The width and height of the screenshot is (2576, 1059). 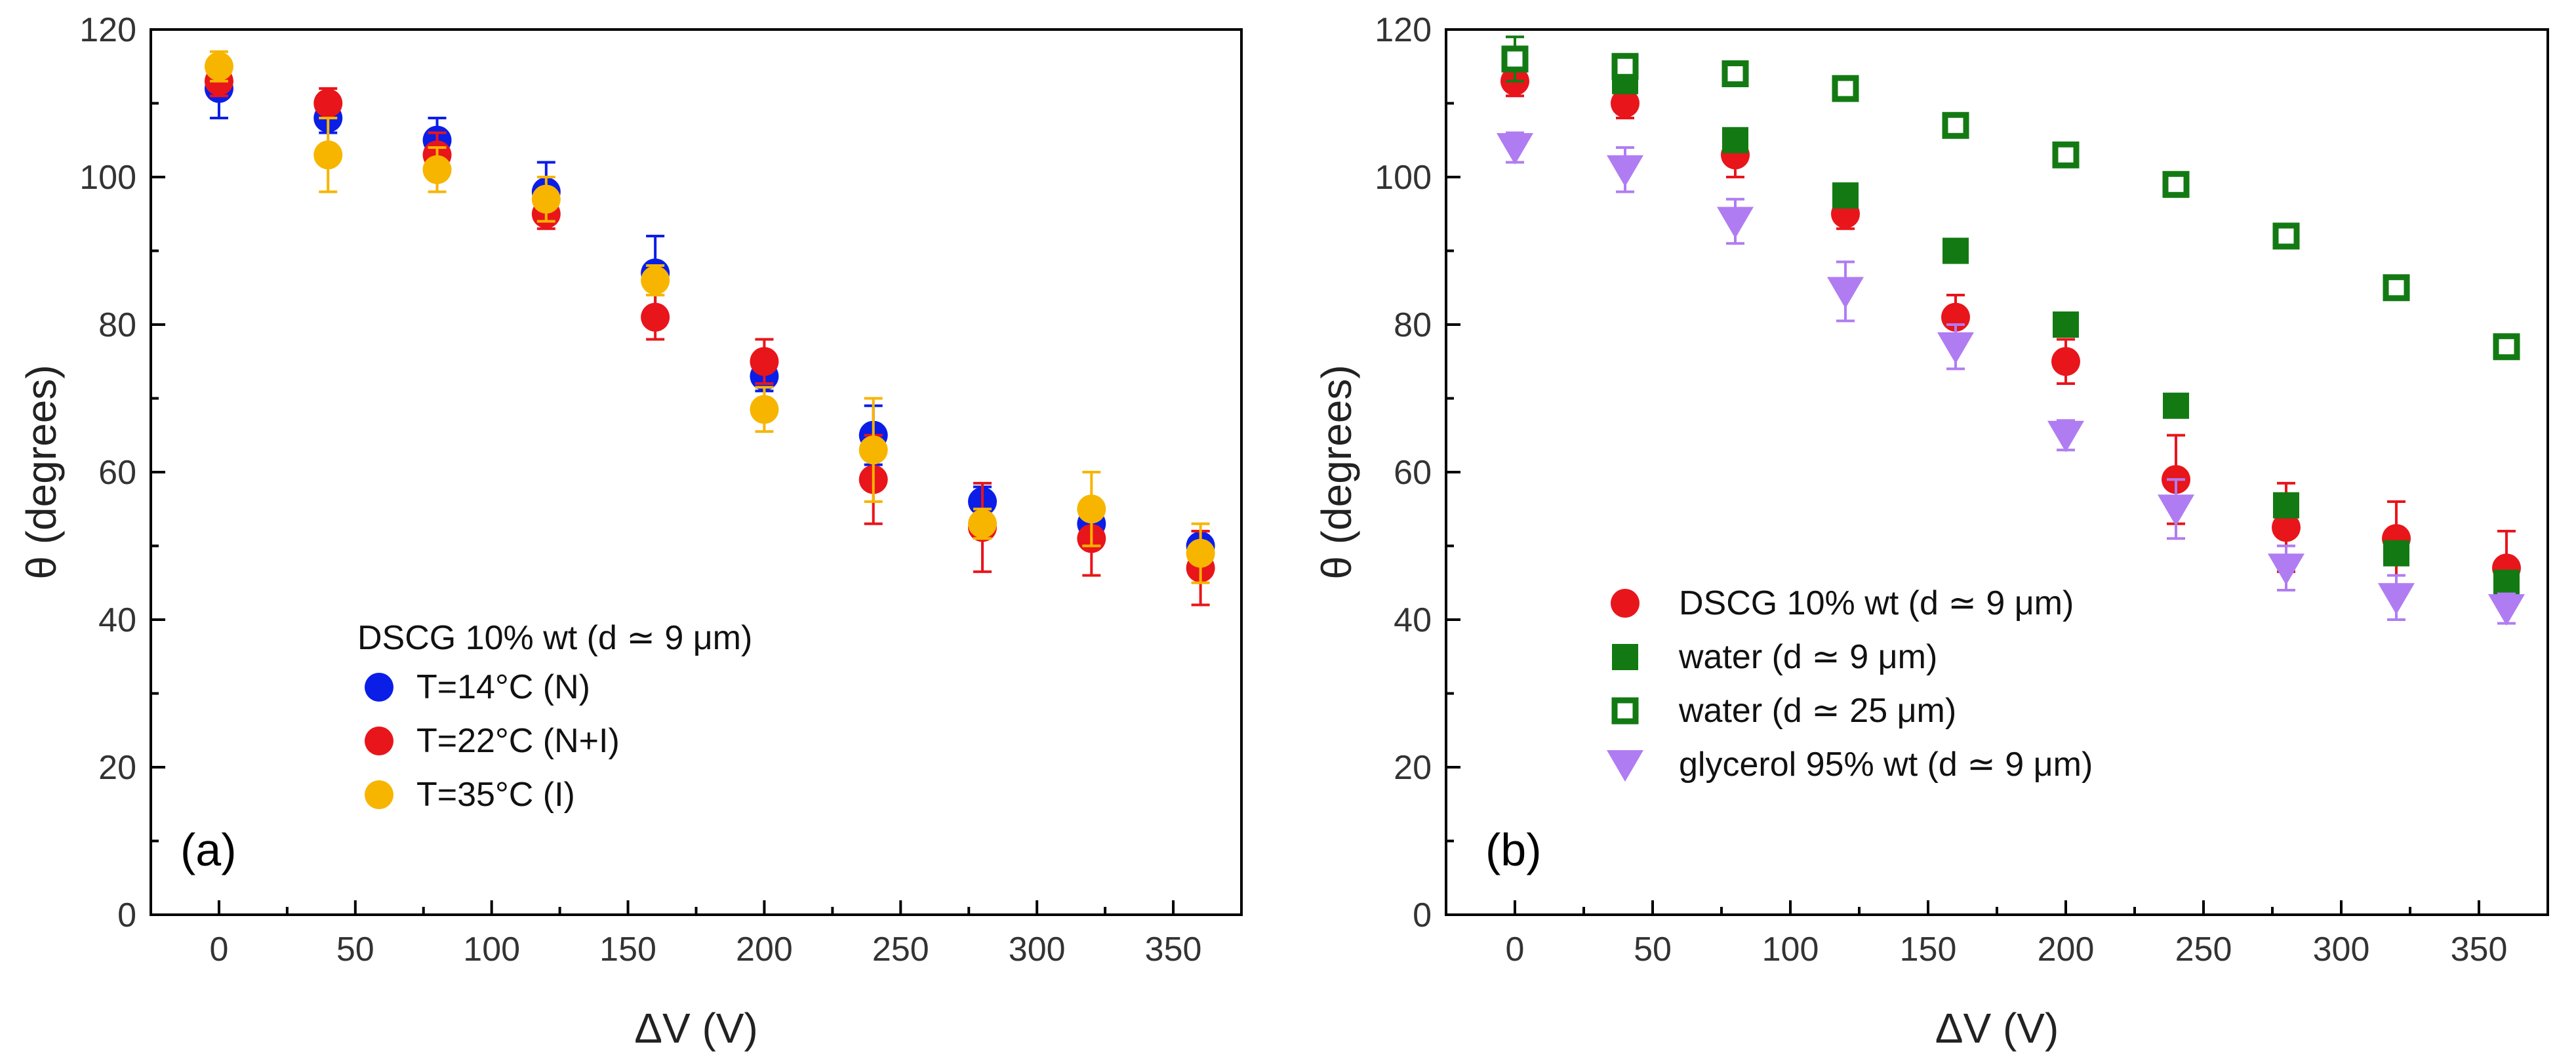 What do you see at coordinates (1422, 915) in the screenshot?
I see `panel-b-y-tick-label: 0` at bounding box center [1422, 915].